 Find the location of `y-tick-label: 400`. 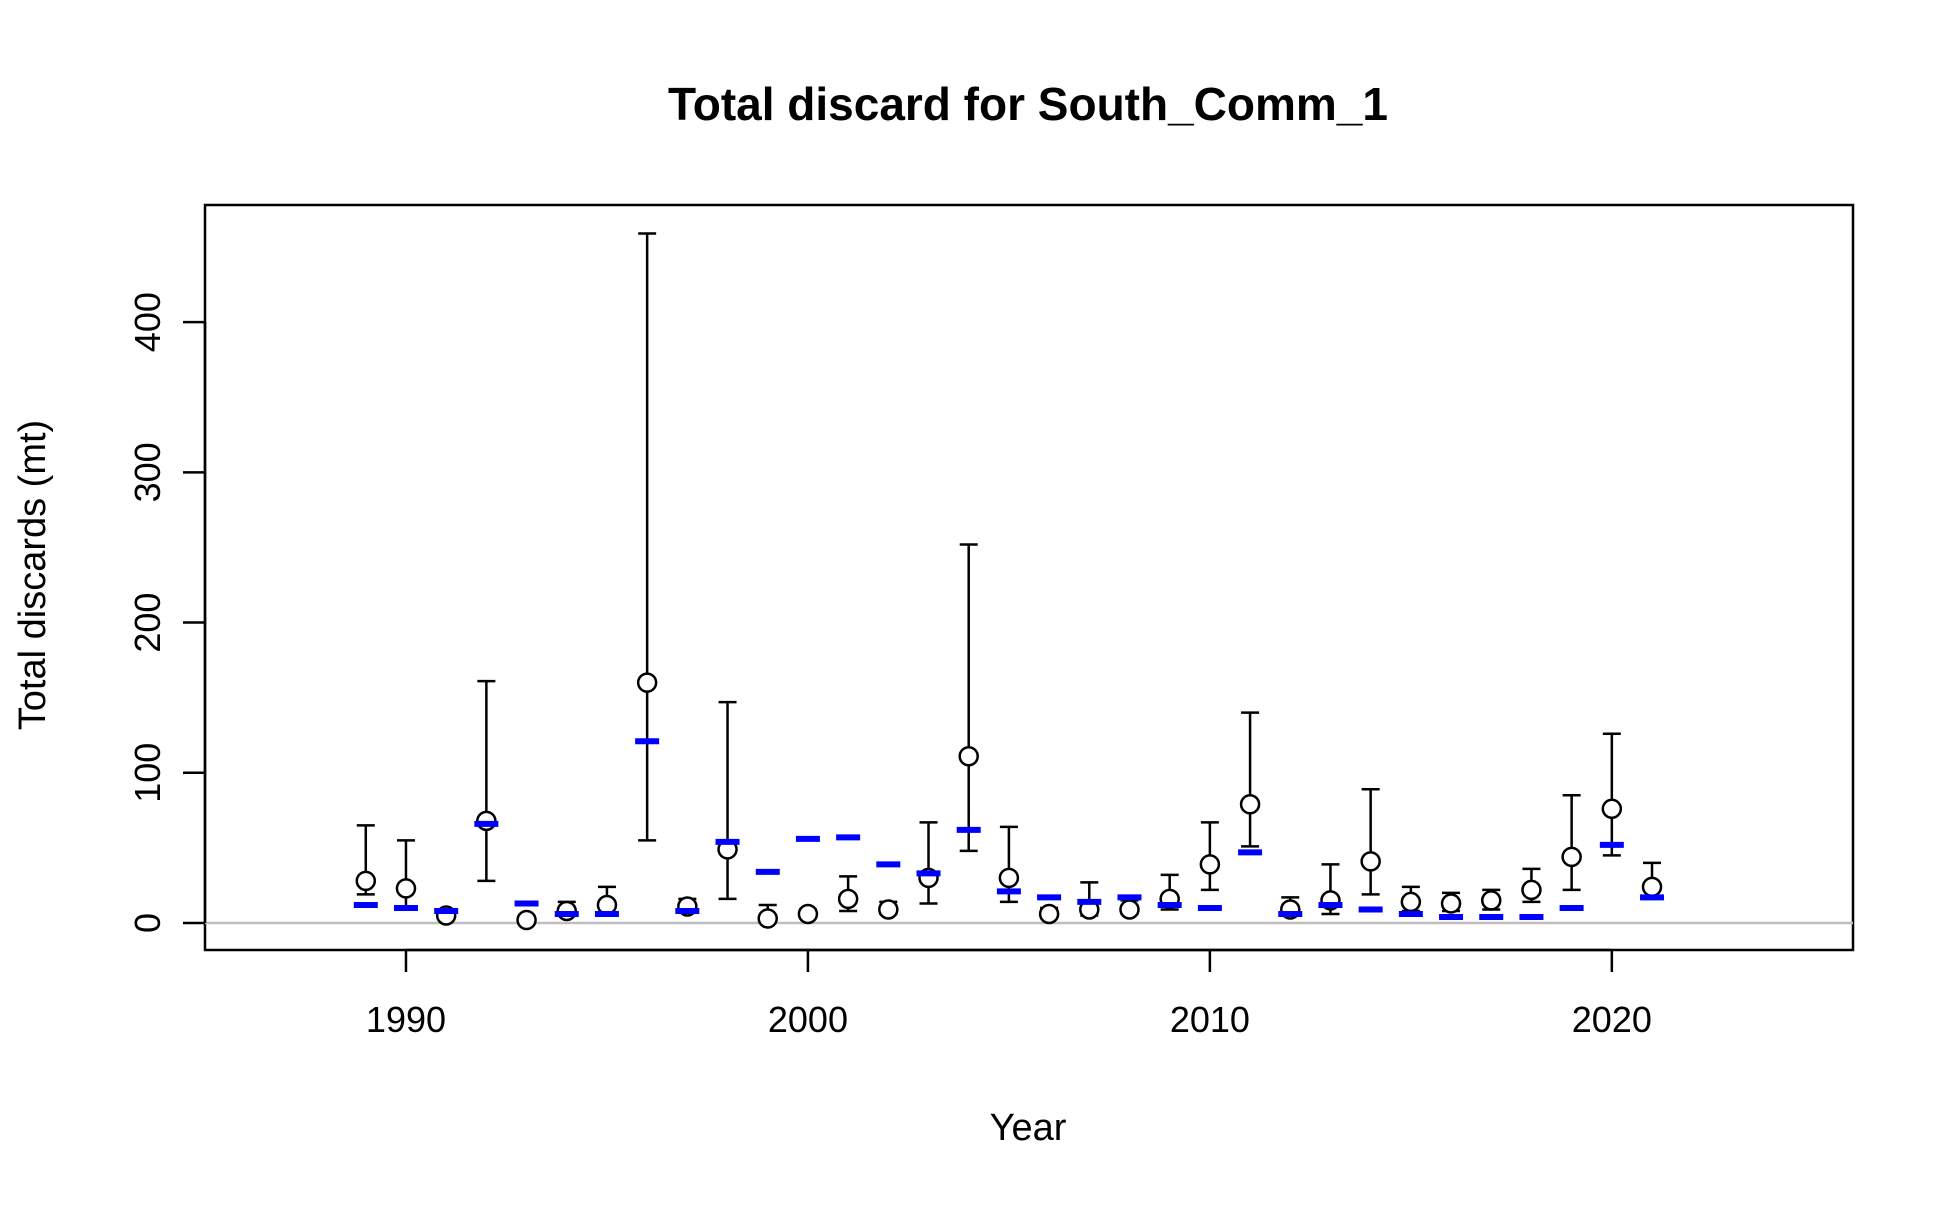

y-tick-label: 400 is located at coordinates (147, 322).